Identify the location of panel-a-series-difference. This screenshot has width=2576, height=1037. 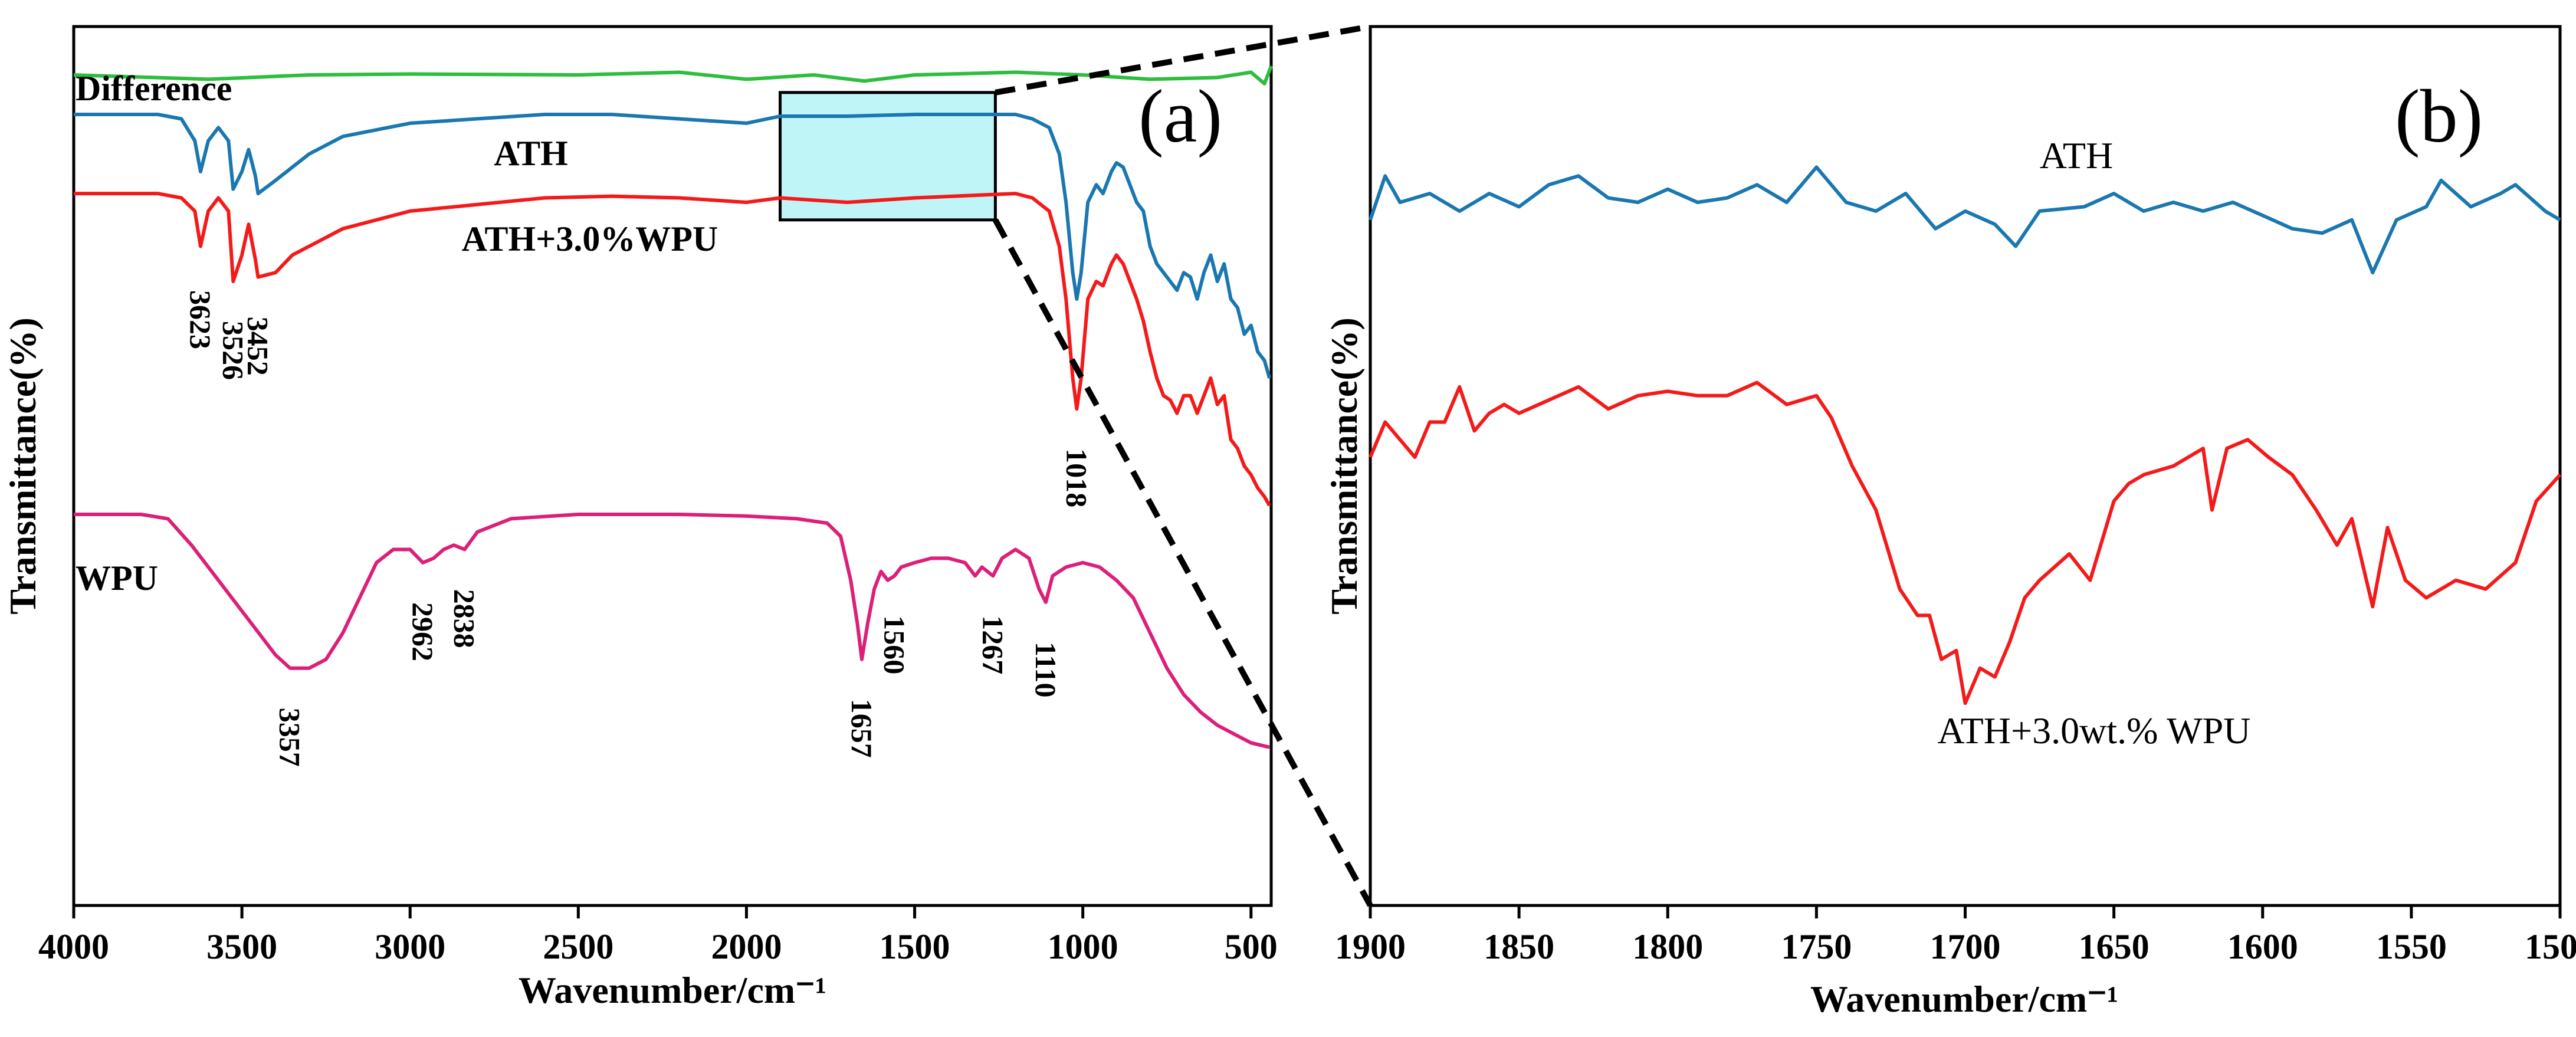
(673, 75).